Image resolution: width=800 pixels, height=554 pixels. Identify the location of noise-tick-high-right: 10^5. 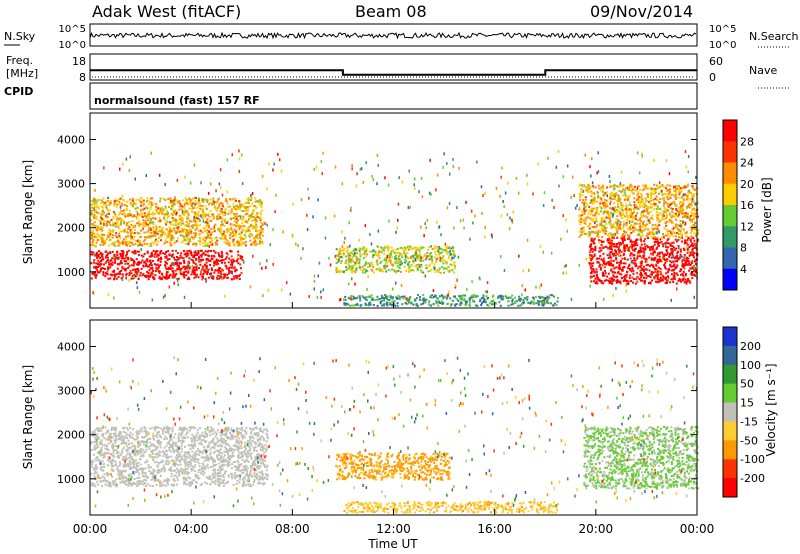
(722, 29).